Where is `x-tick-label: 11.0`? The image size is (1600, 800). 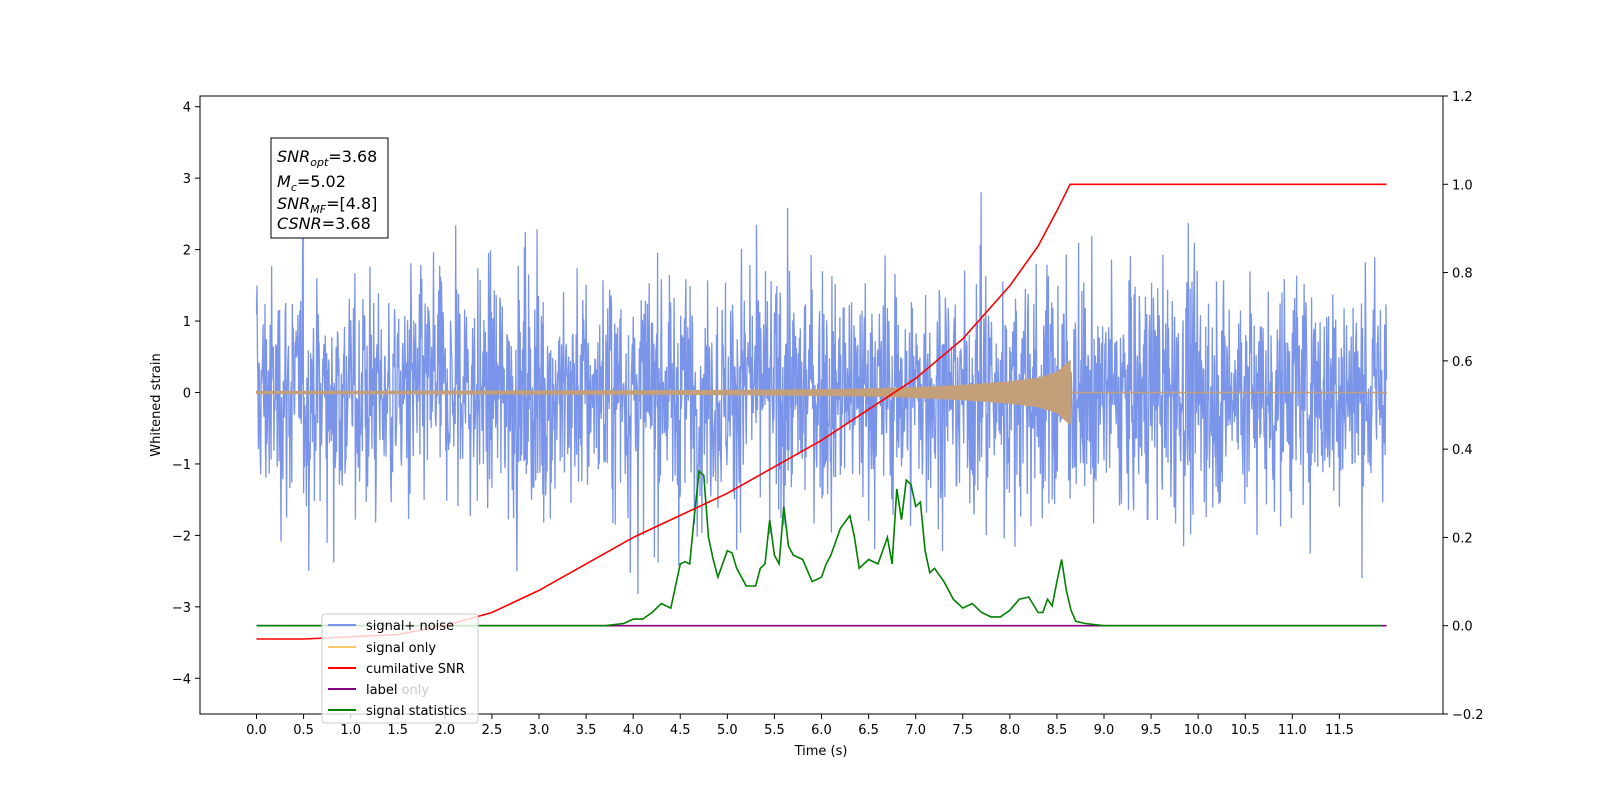
x-tick-label: 11.0 is located at coordinates (1292, 730).